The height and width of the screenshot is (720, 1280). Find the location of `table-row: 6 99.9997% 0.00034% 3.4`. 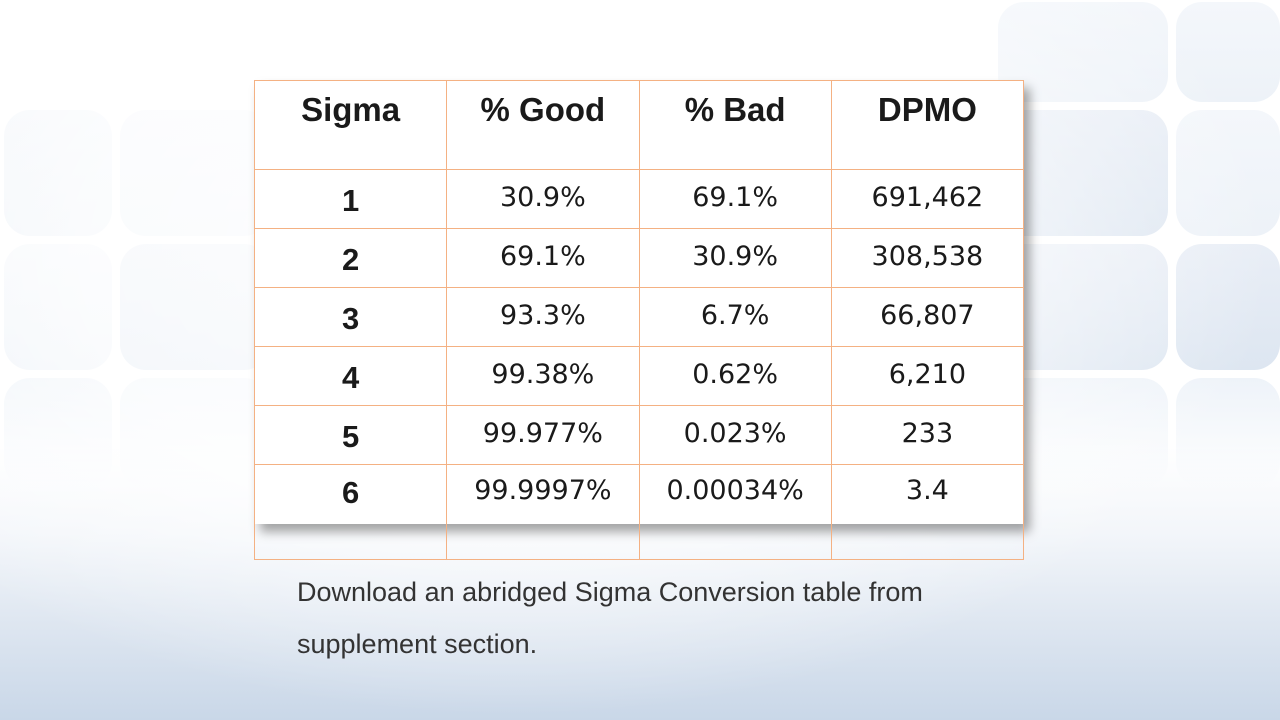

table-row: 6 99.9997% 0.00034% 3.4 is located at coordinates (639, 512).